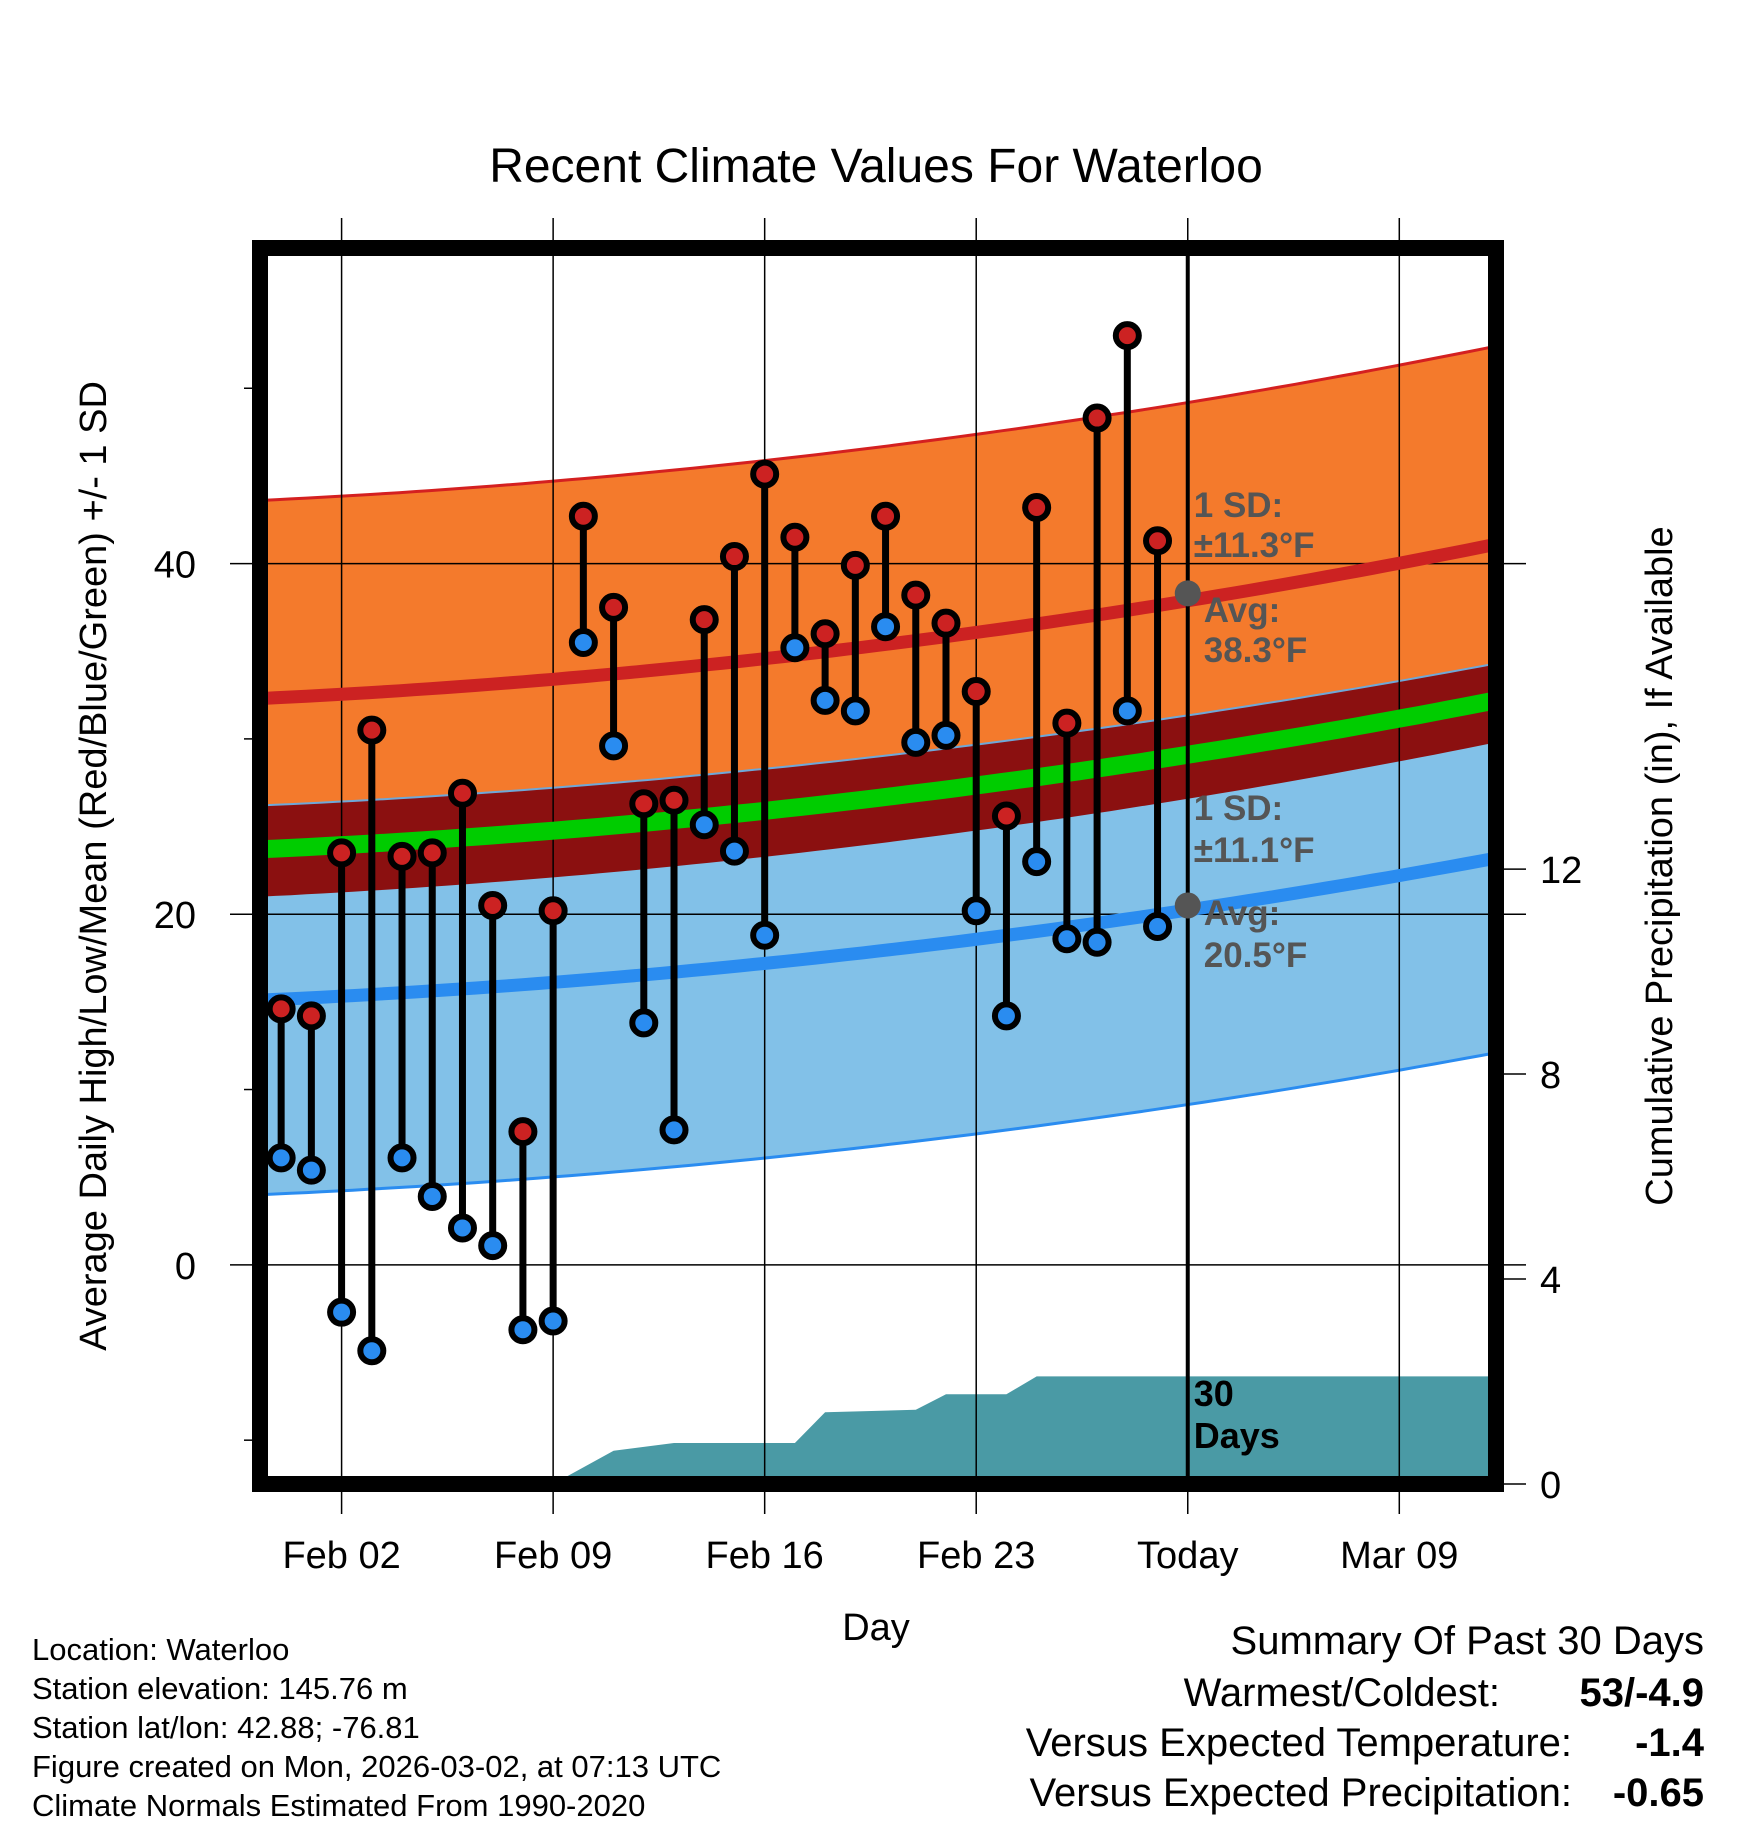 This screenshot has width=1748, height=1828. I want to click on y-tick-label-right: 8, so click(1550, 1076).